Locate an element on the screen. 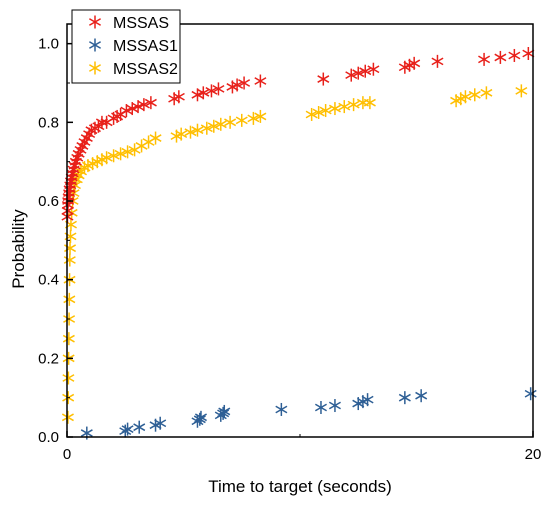  y-tick-label: 0.4 is located at coordinates (48, 280).